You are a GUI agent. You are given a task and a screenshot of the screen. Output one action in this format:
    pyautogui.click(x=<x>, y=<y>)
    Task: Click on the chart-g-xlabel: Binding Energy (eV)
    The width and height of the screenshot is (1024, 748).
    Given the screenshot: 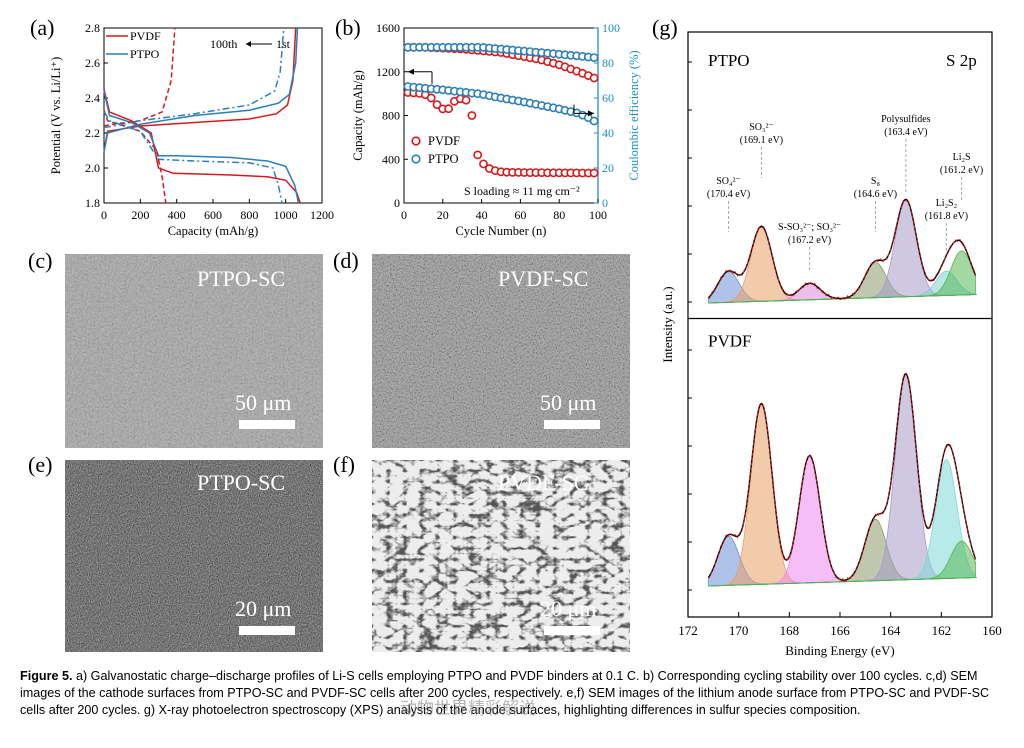 What is the action you would take?
    pyautogui.click(x=840, y=650)
    